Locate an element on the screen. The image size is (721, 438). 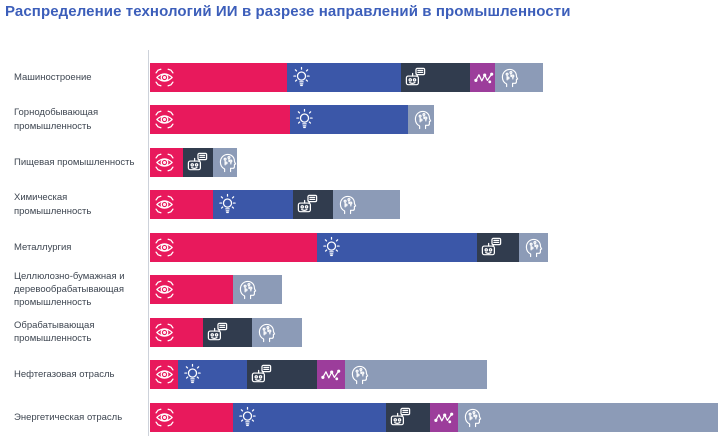
chart-row: Машиностроение is located at coordinates (360, 77).